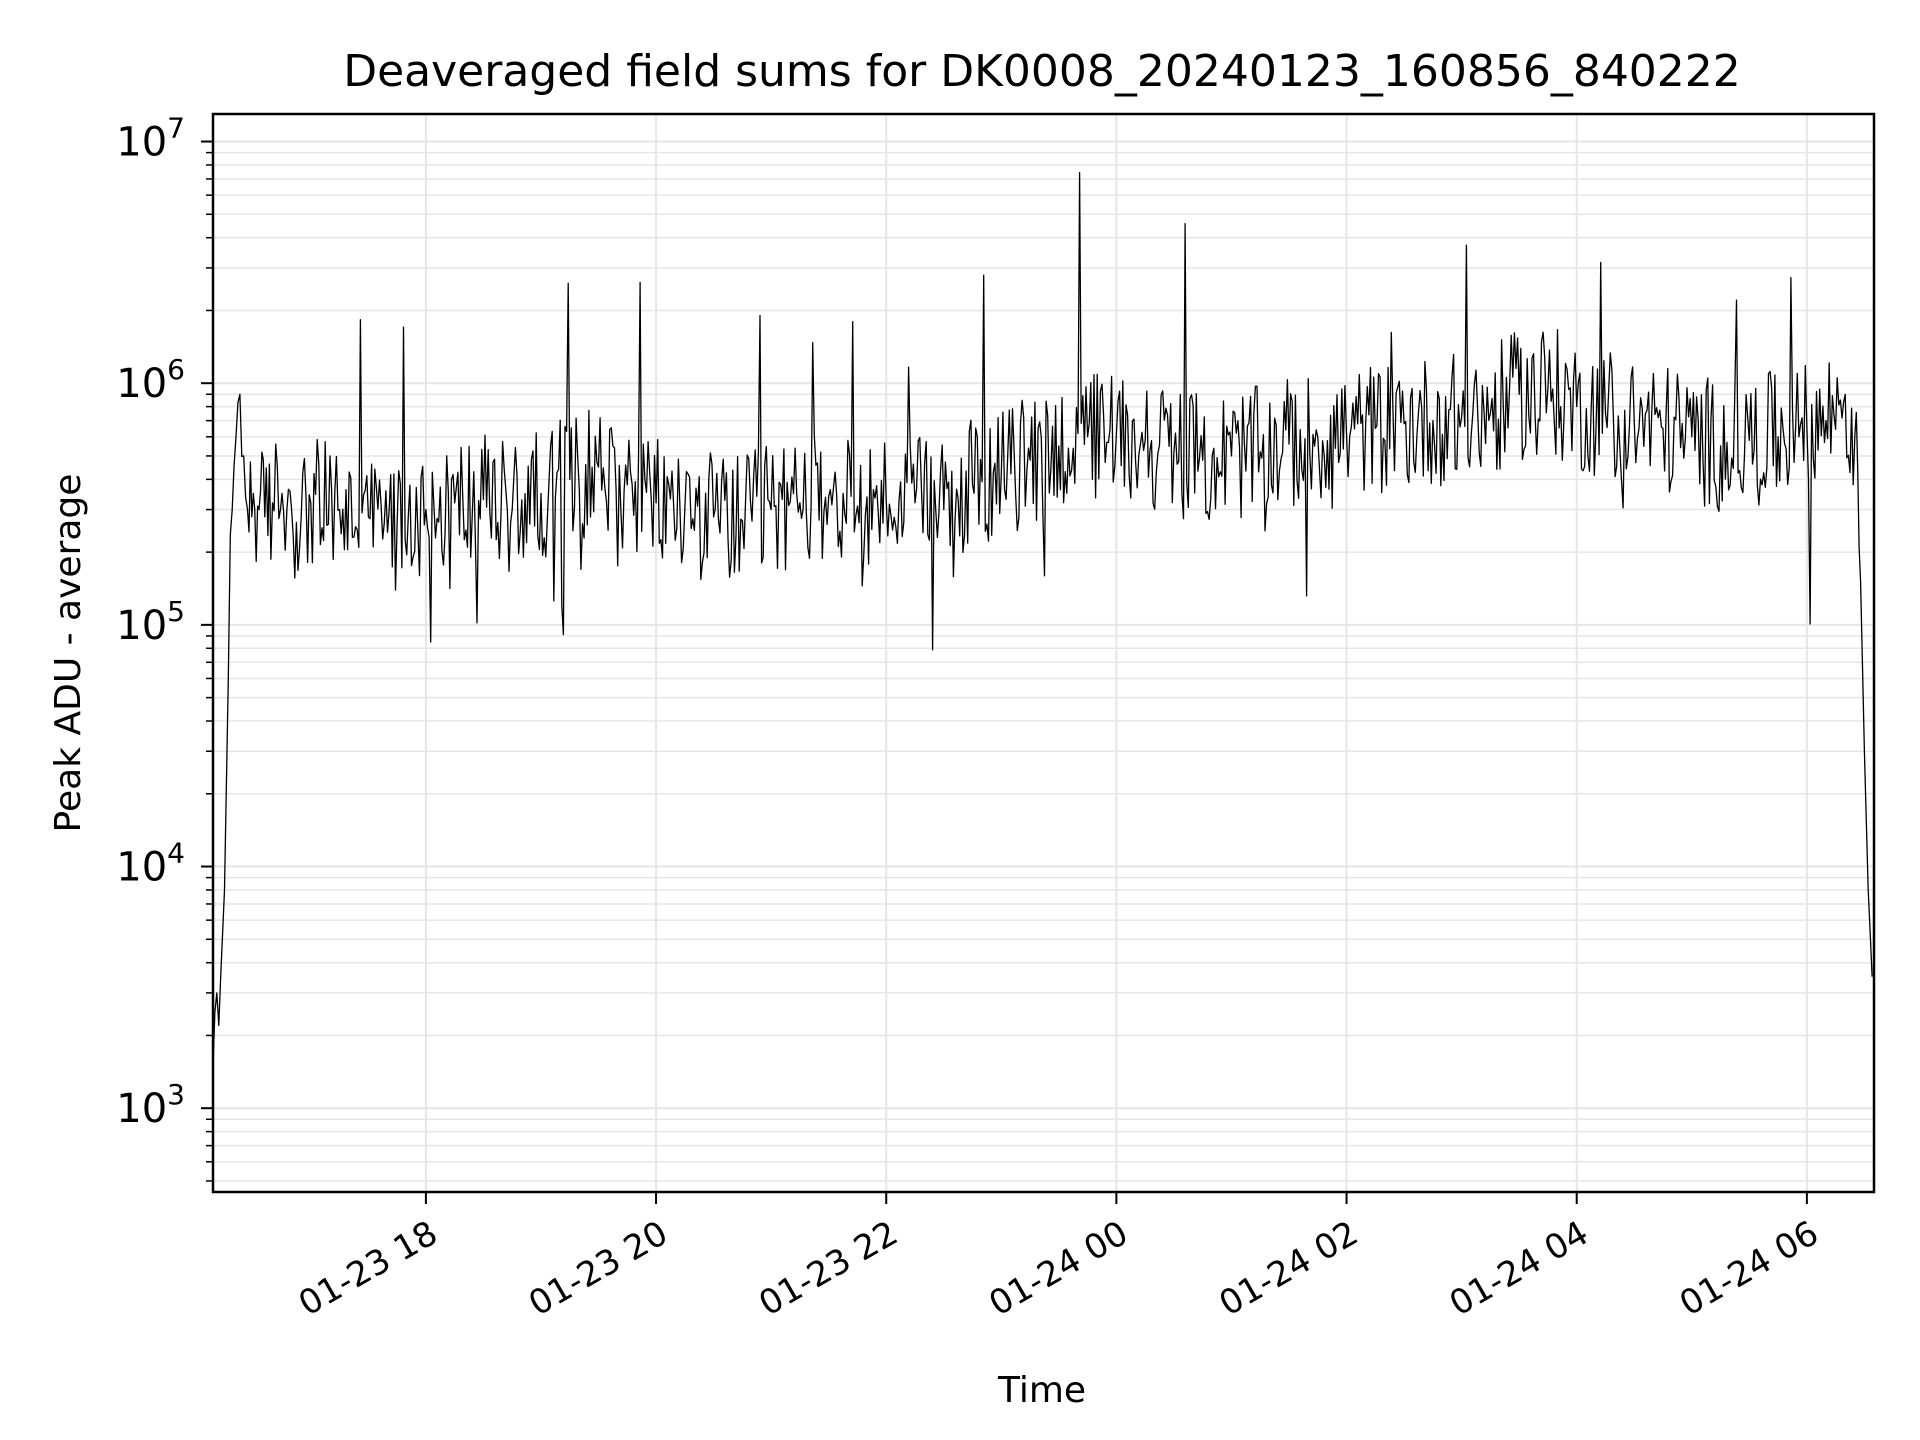 This screenshot has width=1920, height=1440. What do you see at coordinates (68, 653) in the screenshot?
I see `y-axis-label: Peak ADU - average` at bounding box center [68, 653].